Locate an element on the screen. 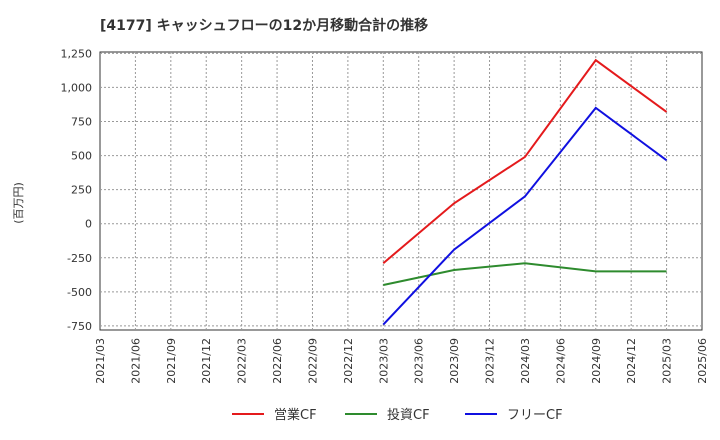 The height and width of the screenshot is (440, 720). y-axis: 1,250 1,000 750 500 250 0 -250 -500 -750 is located at coordinates (77, 190).